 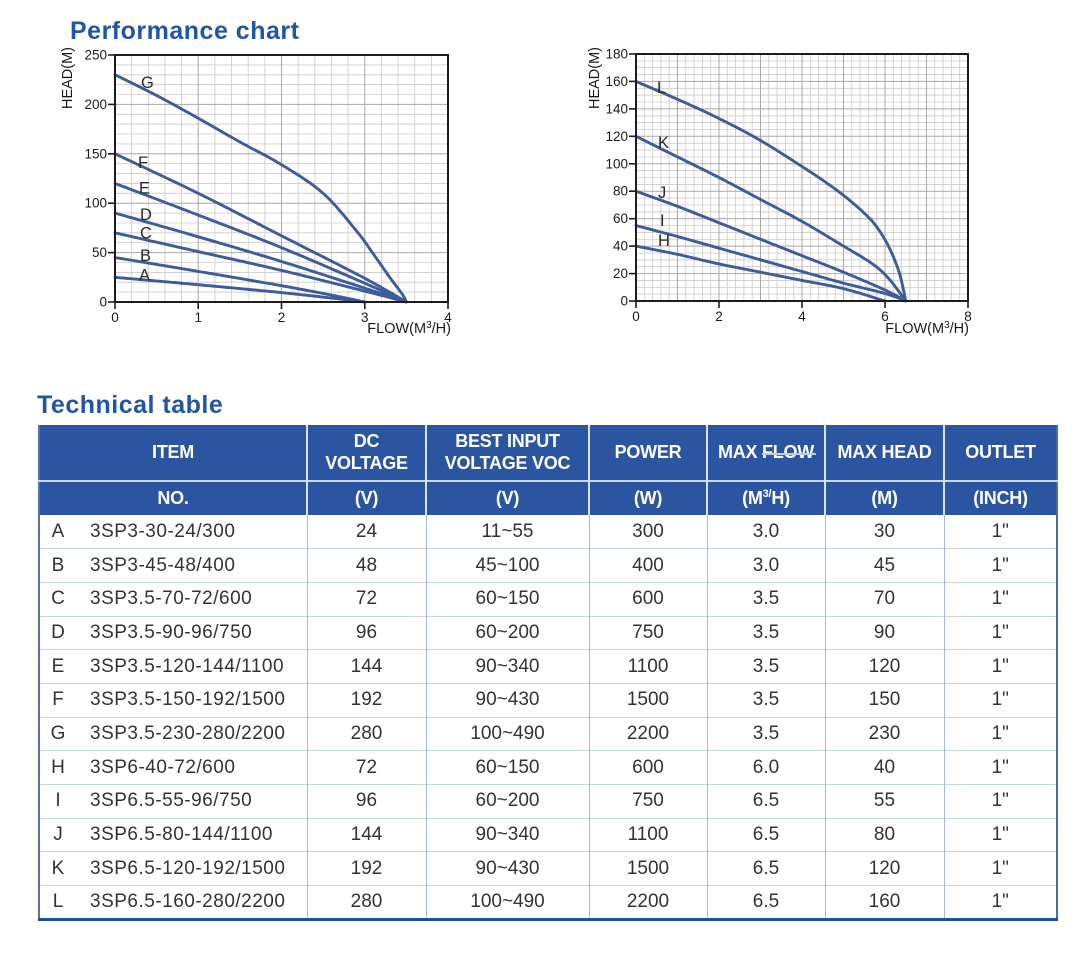 I want to click on svg-text: 60, so click(x=620, y=218).